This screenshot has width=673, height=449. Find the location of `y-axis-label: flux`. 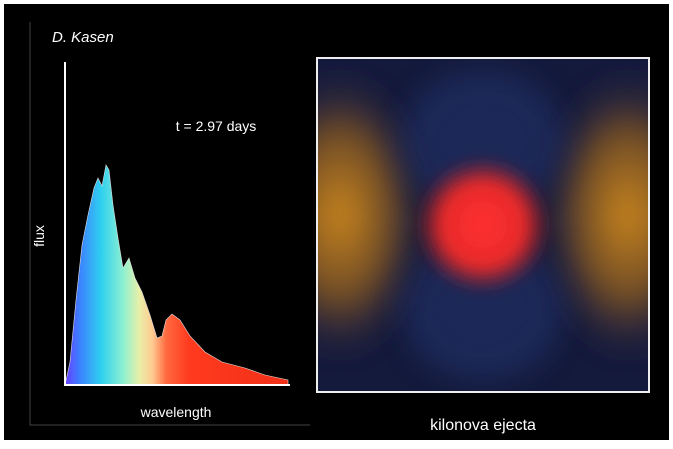

y-axis-label: flux is located at coordinates (39, 236).